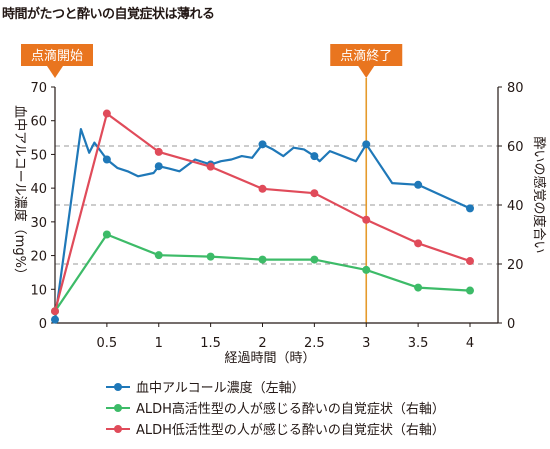  I want to click on legend-label: ALDH高活性型の人が感じる酔いの自覚症状（右軸）, so click(290, 409).